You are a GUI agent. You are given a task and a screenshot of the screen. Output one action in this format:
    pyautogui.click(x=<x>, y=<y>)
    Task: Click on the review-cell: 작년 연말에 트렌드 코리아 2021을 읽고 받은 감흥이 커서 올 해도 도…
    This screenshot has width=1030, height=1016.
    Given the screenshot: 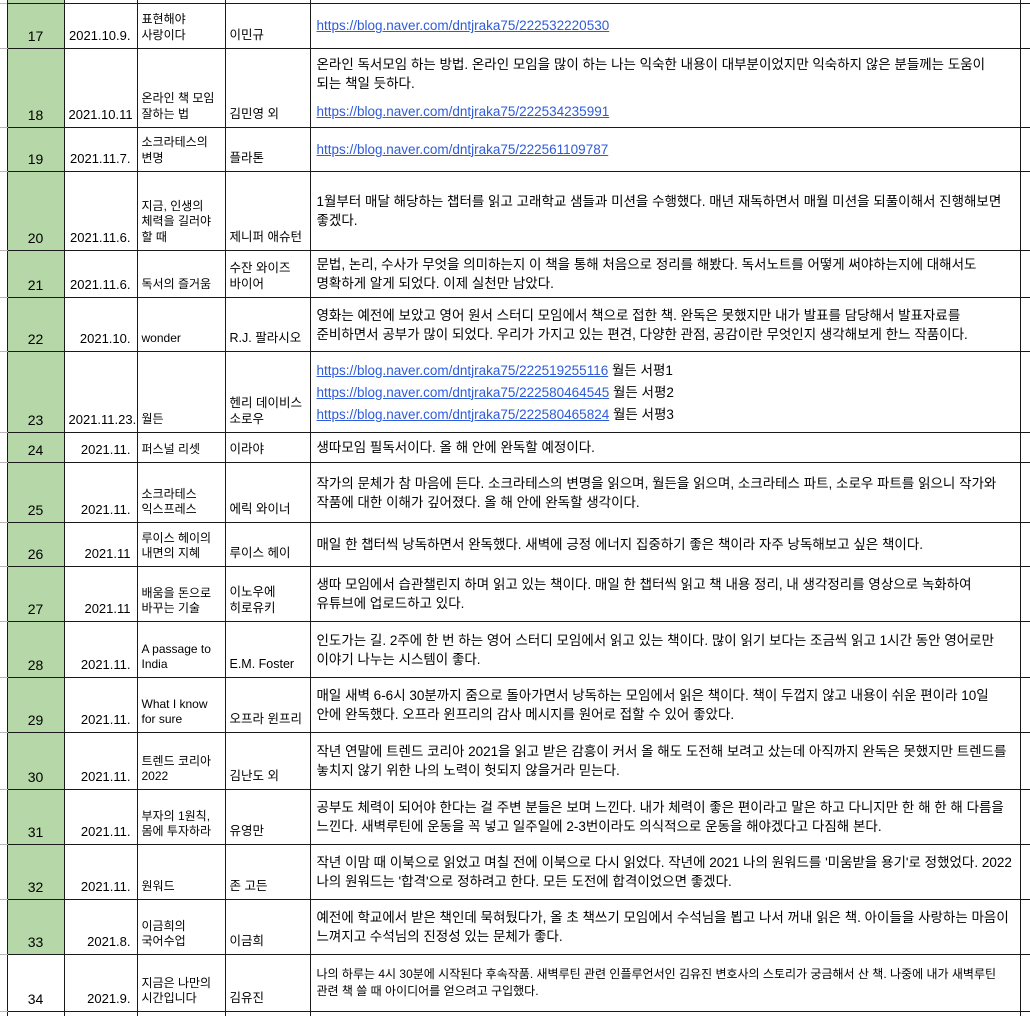 What is the action you would take?
    pyautogui.click(x=665, y=761)
    